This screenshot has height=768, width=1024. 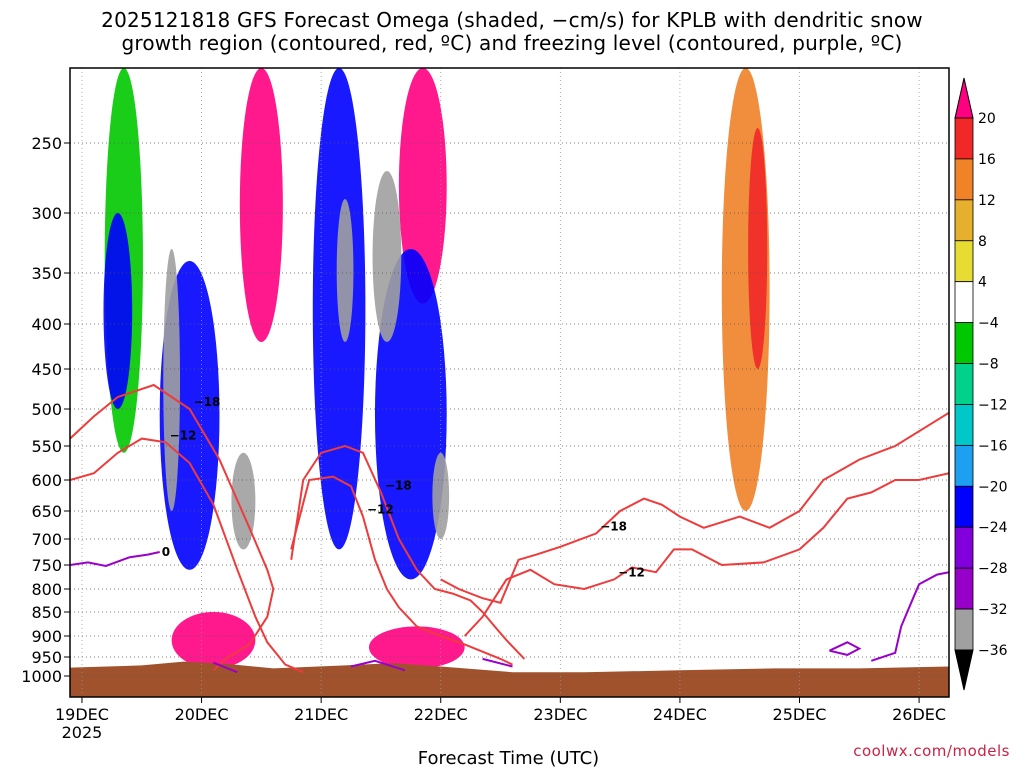 I want to click on x-tick-label-21DEC: 21DEC, so click(x=321, y=714).